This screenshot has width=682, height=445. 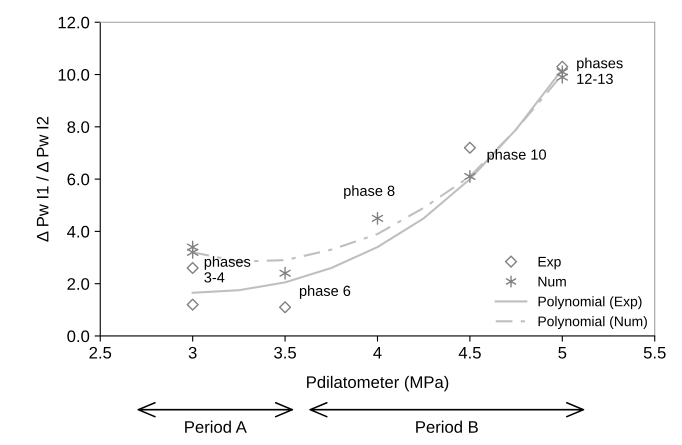 I want to click on annotation: phase 6, so click(x=325, y=292).